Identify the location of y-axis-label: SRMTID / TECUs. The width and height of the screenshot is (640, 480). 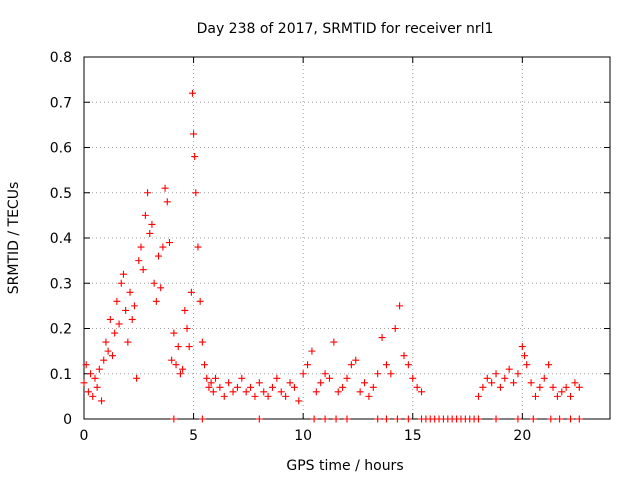
(14, 238).